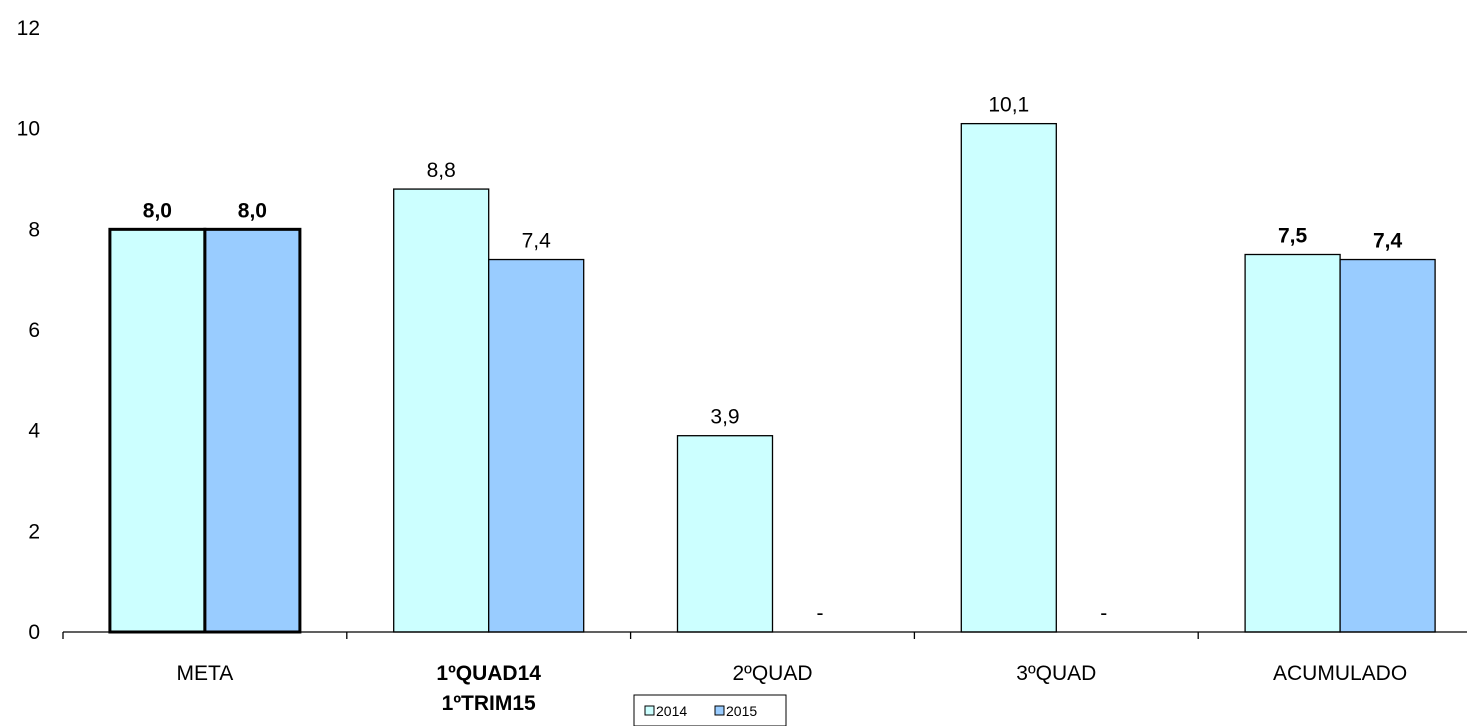  What do you see at coordinates (1056, 673) in the screenshot?
I see `category-label: 3ºQUAD` at bounding box center [1056, 673].